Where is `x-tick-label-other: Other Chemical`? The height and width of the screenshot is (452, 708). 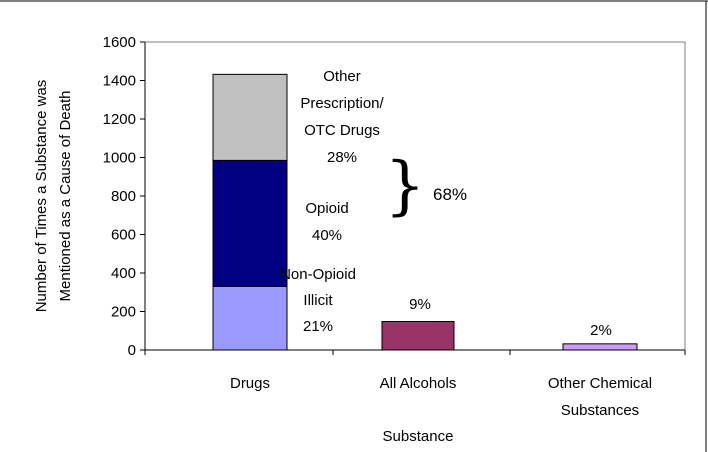
x-tick-label-other: Other Chemical is located at coordinates (600, 383).